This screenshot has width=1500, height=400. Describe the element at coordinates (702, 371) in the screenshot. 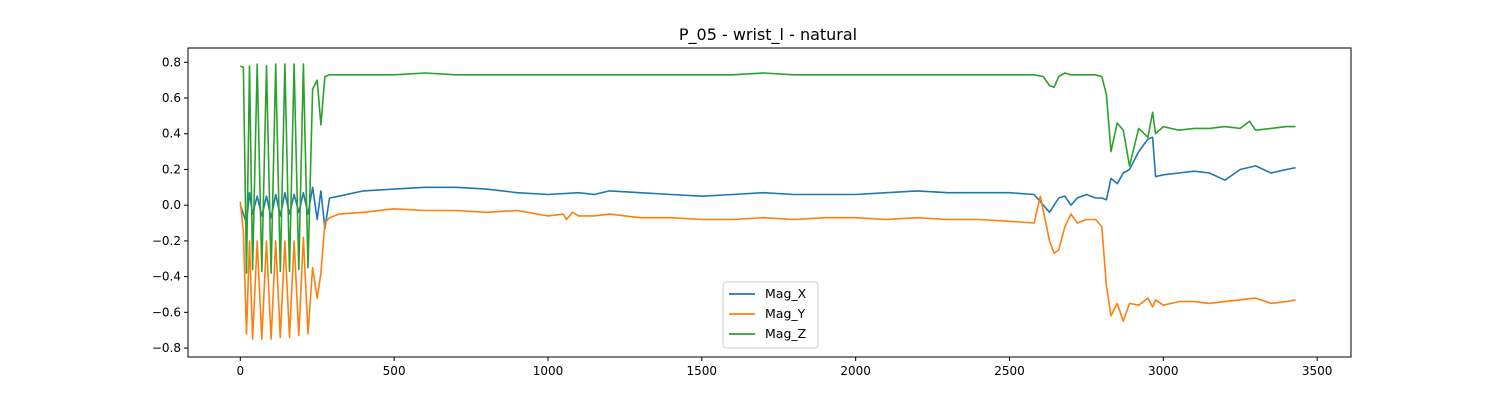

I see `x-tick-label: 1500` at that location.